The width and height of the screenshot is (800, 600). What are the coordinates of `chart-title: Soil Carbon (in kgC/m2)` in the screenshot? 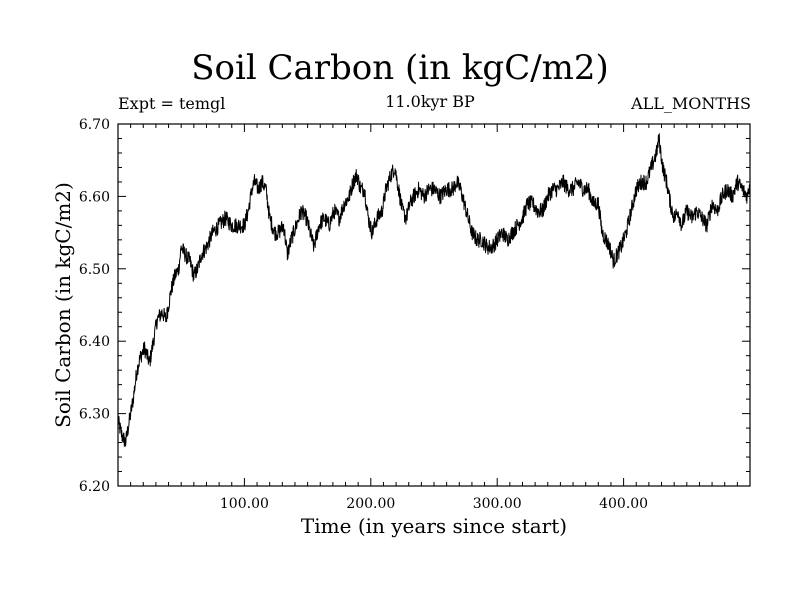 It's located at (400, 68).